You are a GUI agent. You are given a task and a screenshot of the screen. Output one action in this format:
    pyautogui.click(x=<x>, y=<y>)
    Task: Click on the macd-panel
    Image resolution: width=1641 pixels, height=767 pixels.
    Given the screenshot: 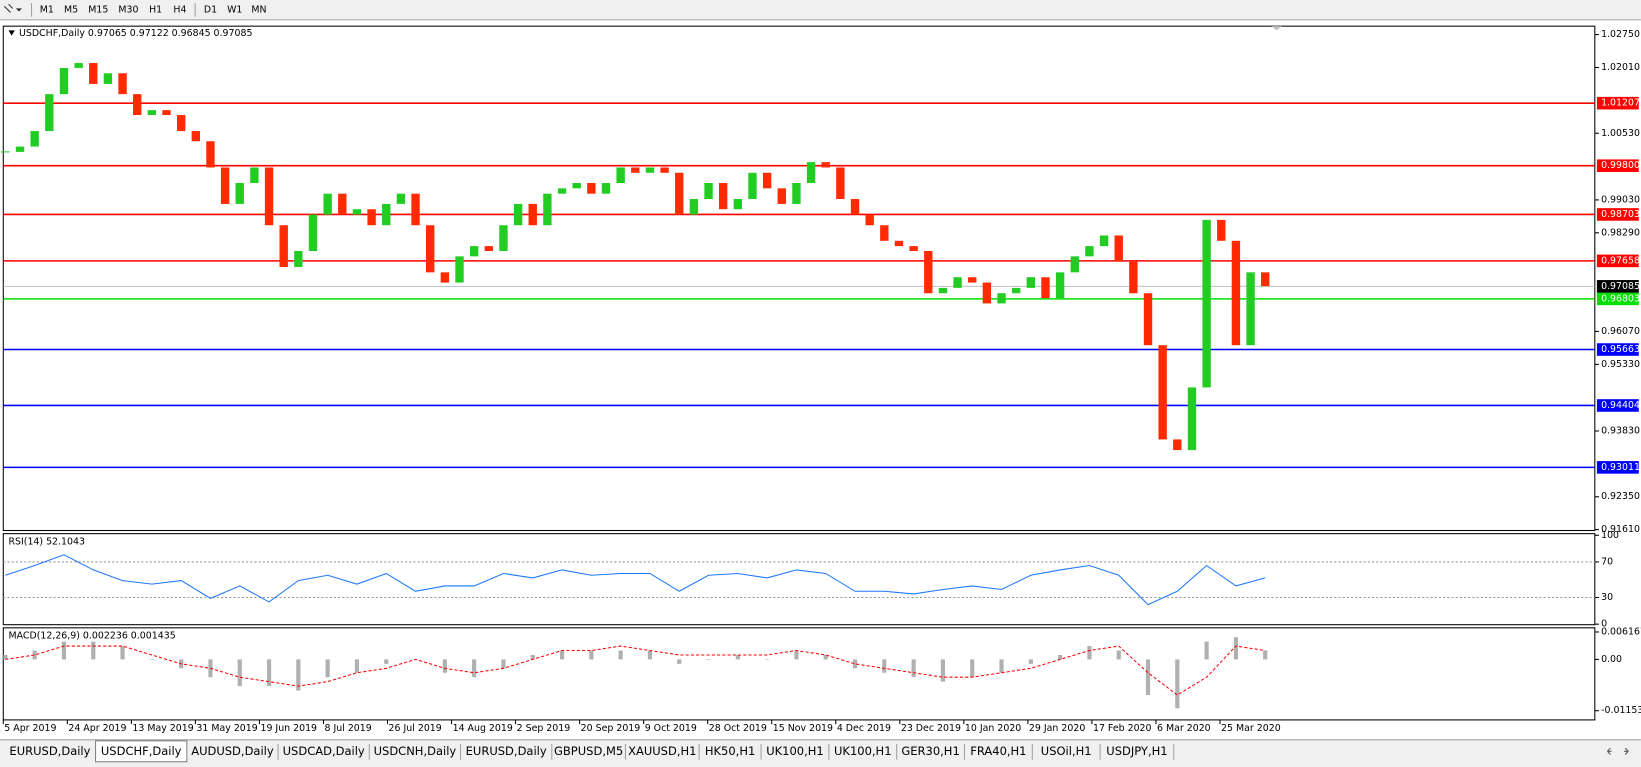 What is the action you would take?
    pyautogui.click(x=799, y=674)
    